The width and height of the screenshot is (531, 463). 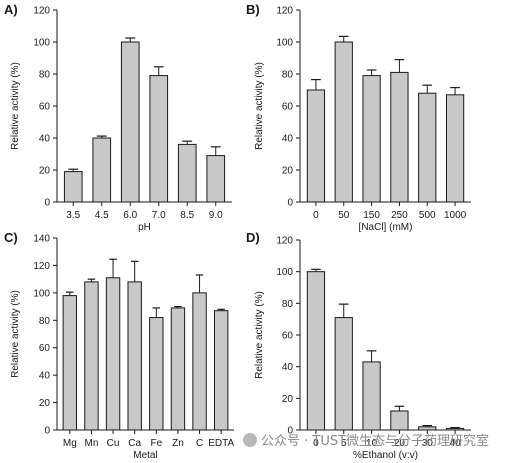 I want to click on watermark-text: 公众号 · TUST微生态与分子药理研究室, so click(x=375, y=441).